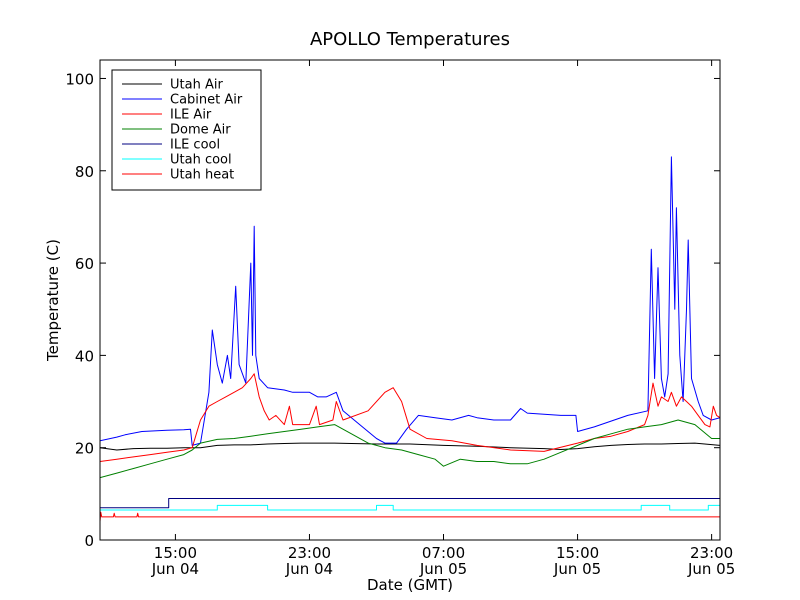 The width and height of the screenshot is (800, 600). Describe the element at coordinates (410, 39) in the screenshot. I see `chart-title: APOLLO Temperatures` at that location.